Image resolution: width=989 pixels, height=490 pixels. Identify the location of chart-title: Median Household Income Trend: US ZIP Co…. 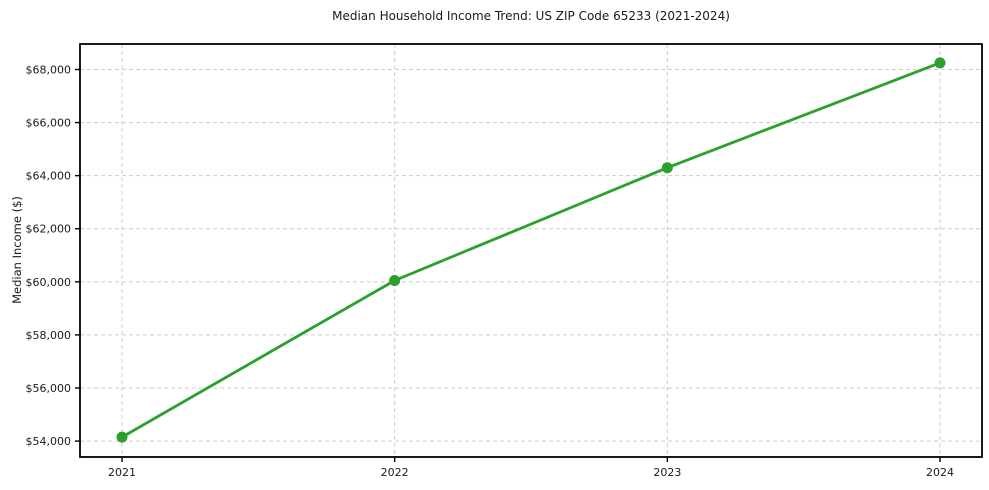
(531, 16).